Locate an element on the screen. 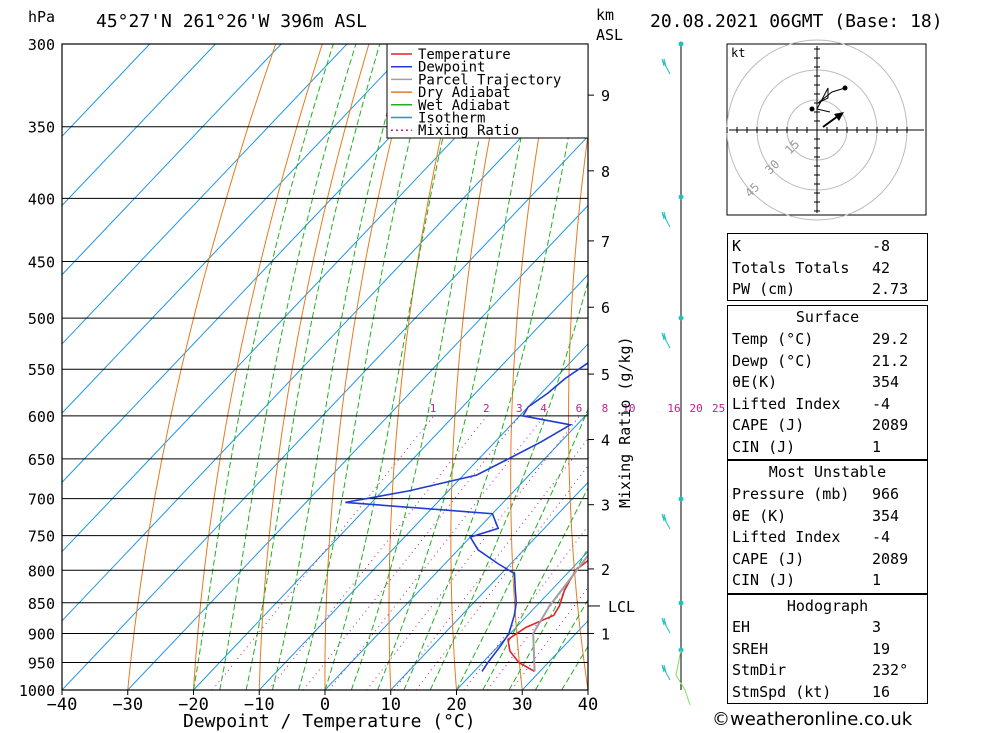  index-label: K is located at coordinates (737, 246).